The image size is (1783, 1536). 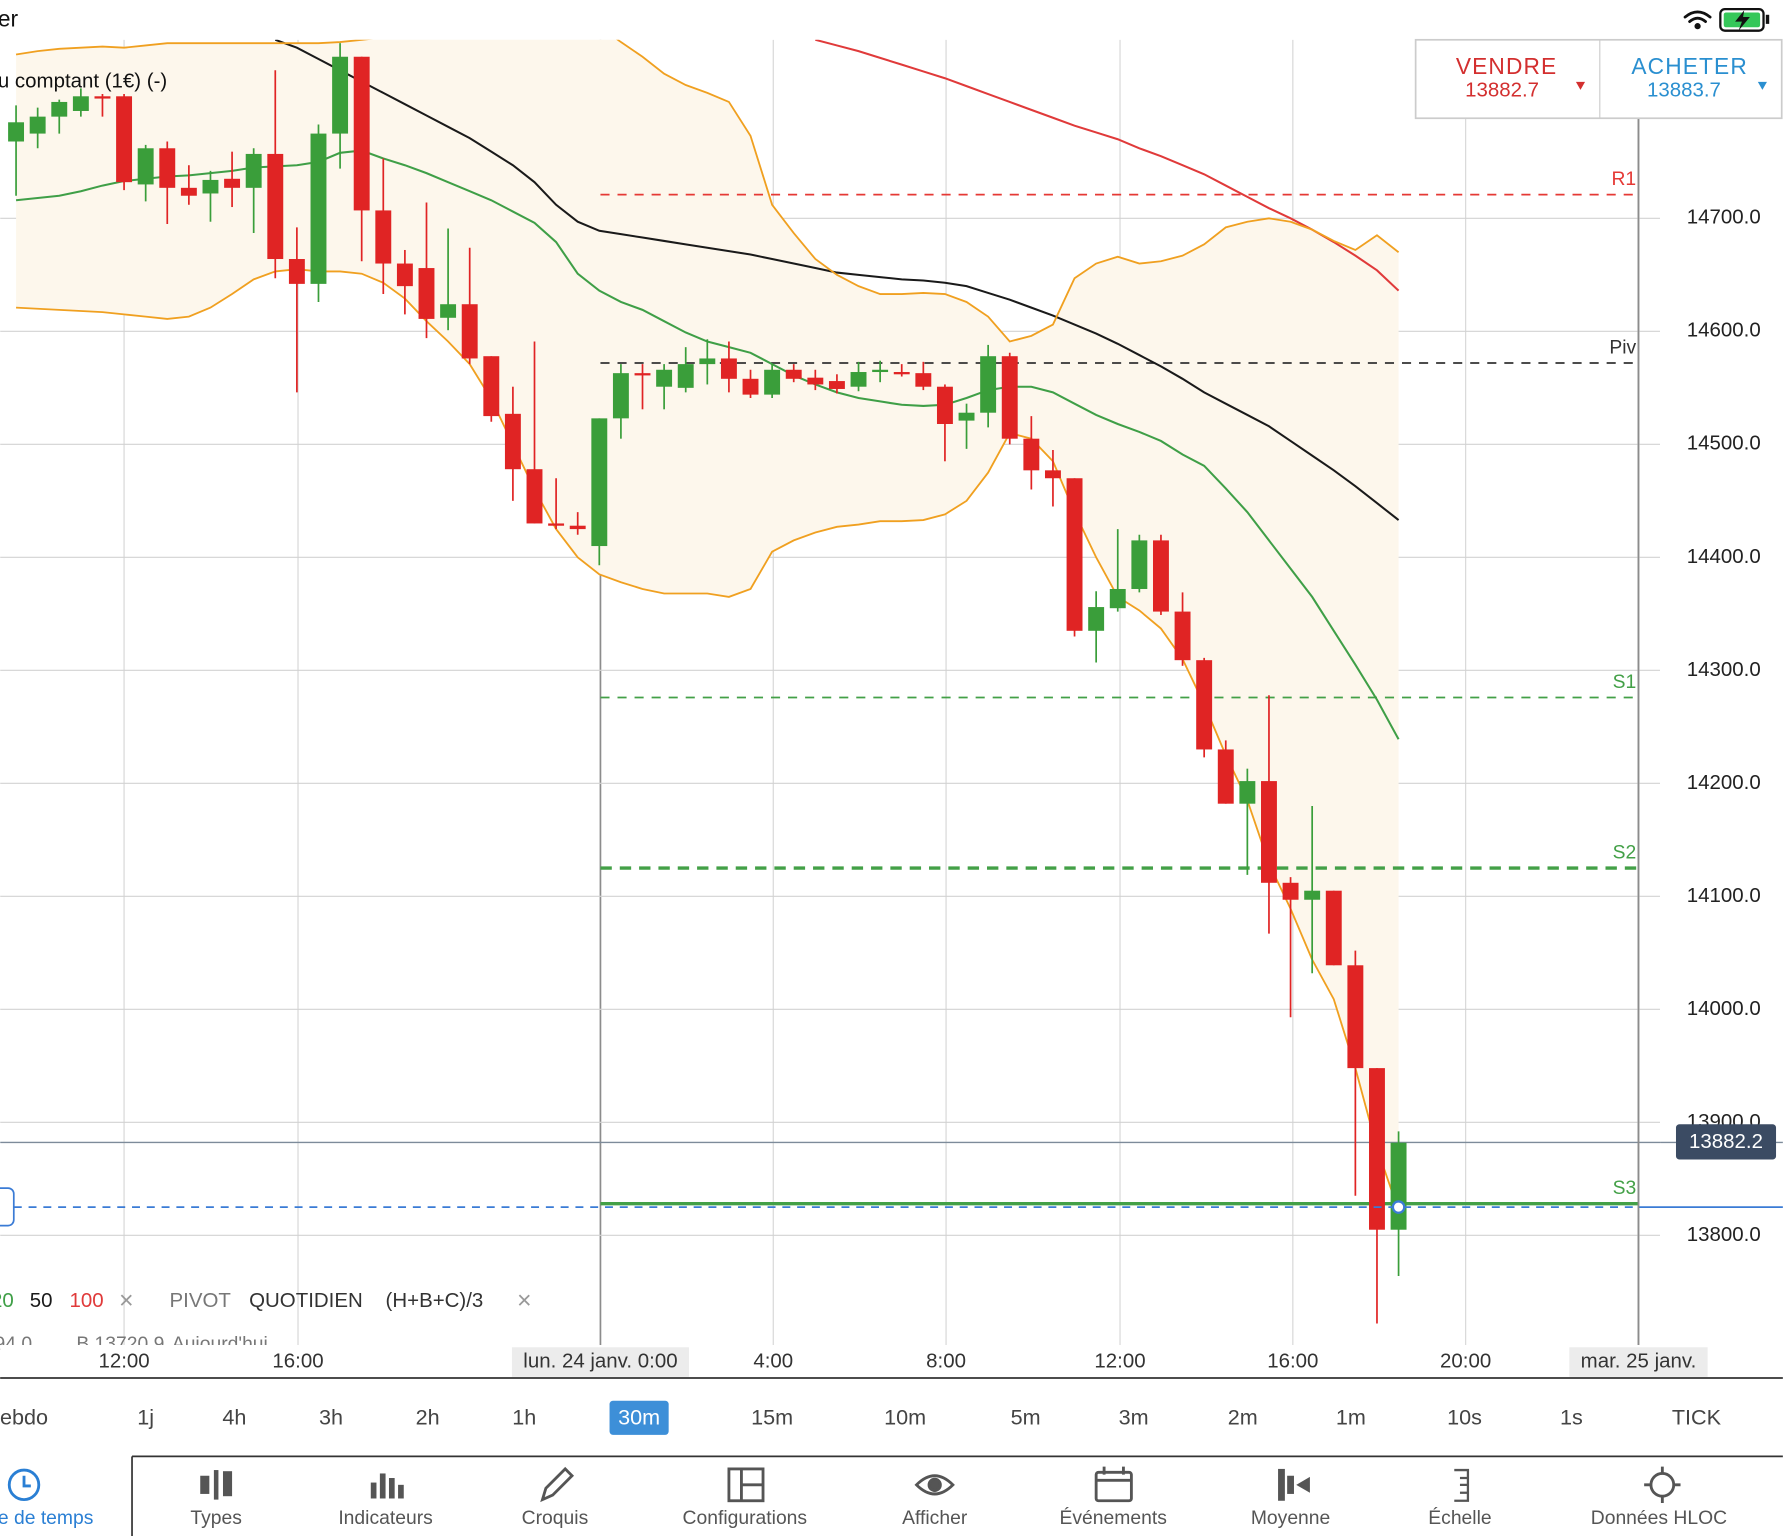 What do you see at coordinates (1684, 89) in the screenshot?
I see `buy-price: 13883.7` at bounding box center [1684, 89].